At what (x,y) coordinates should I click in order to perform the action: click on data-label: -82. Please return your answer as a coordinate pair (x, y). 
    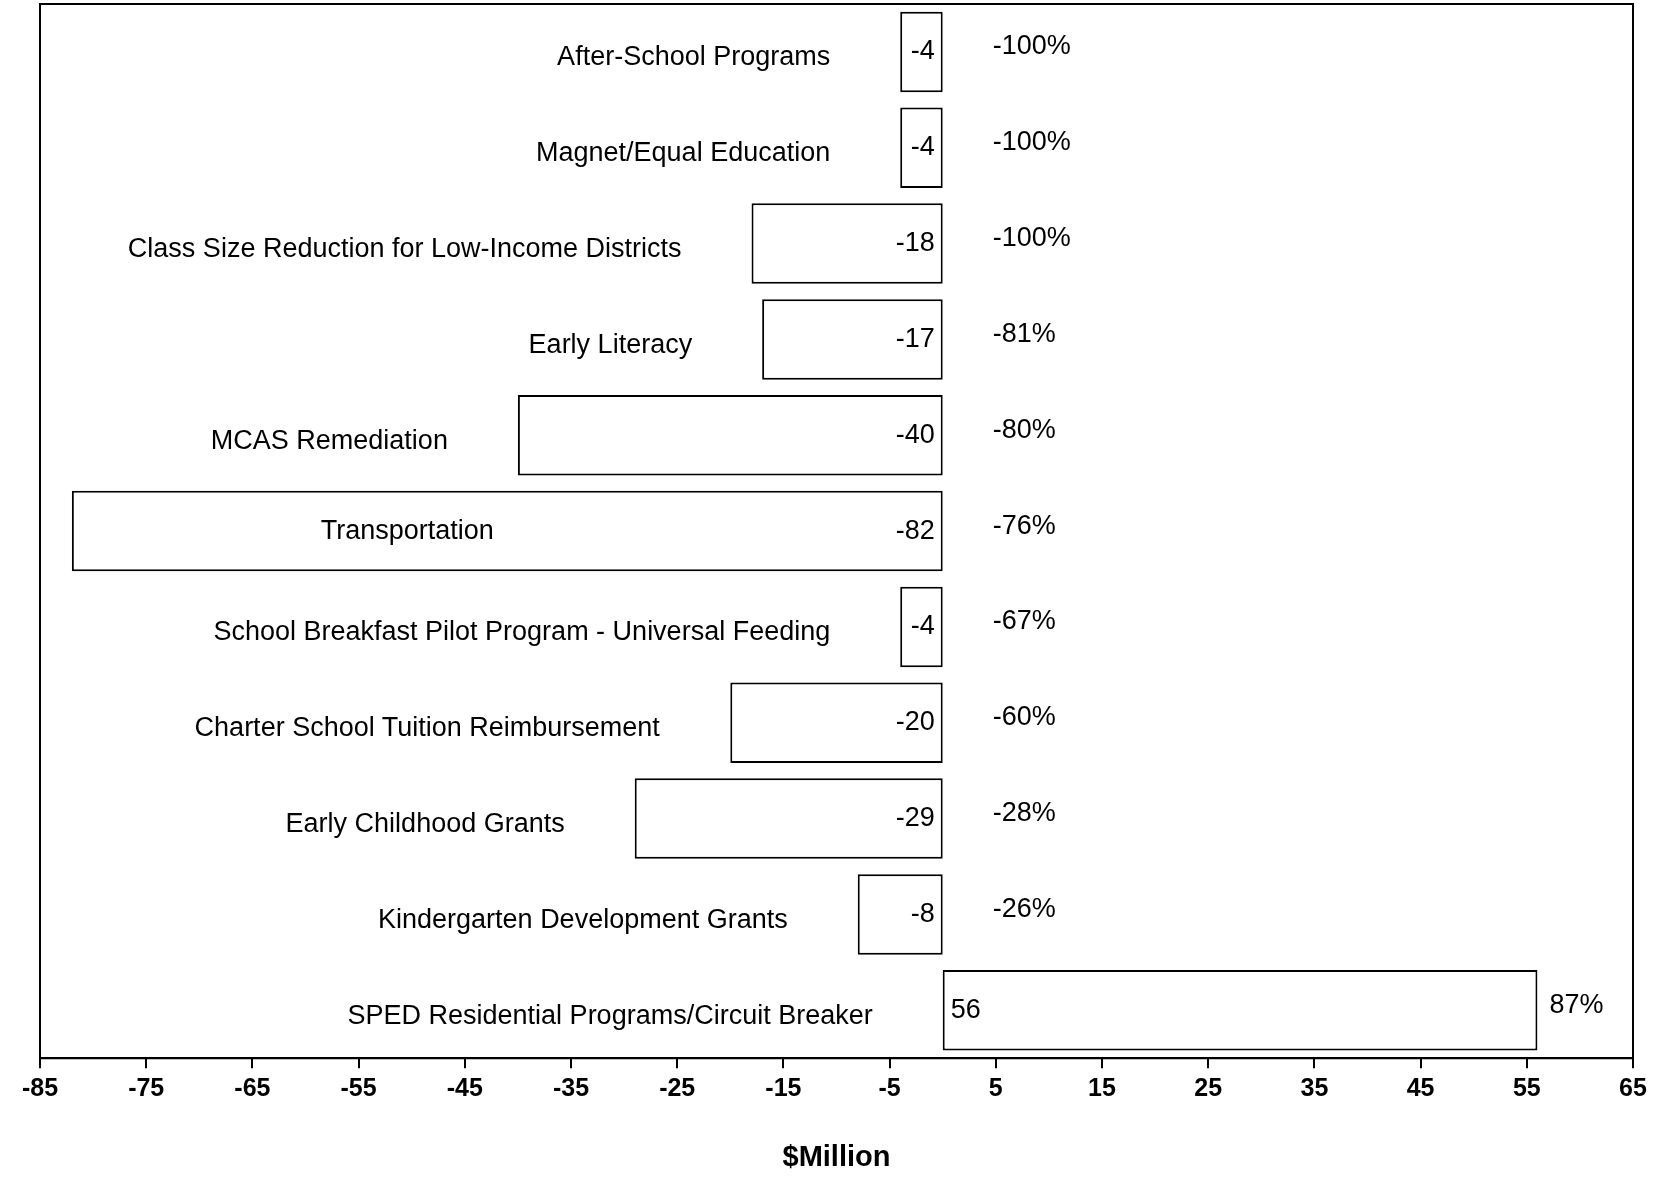
    Looking at the image, I should click on (915, 529).